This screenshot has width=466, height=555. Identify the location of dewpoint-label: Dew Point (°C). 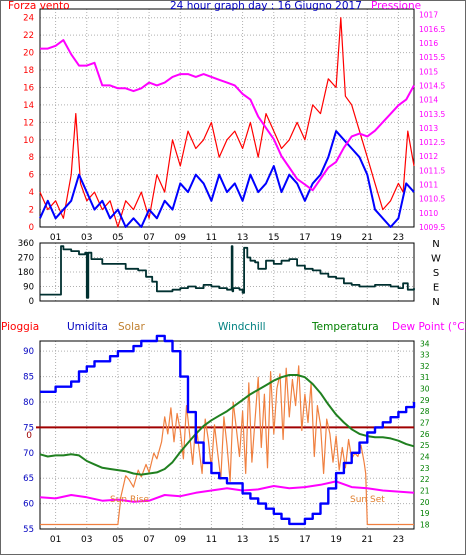
(429, 327).